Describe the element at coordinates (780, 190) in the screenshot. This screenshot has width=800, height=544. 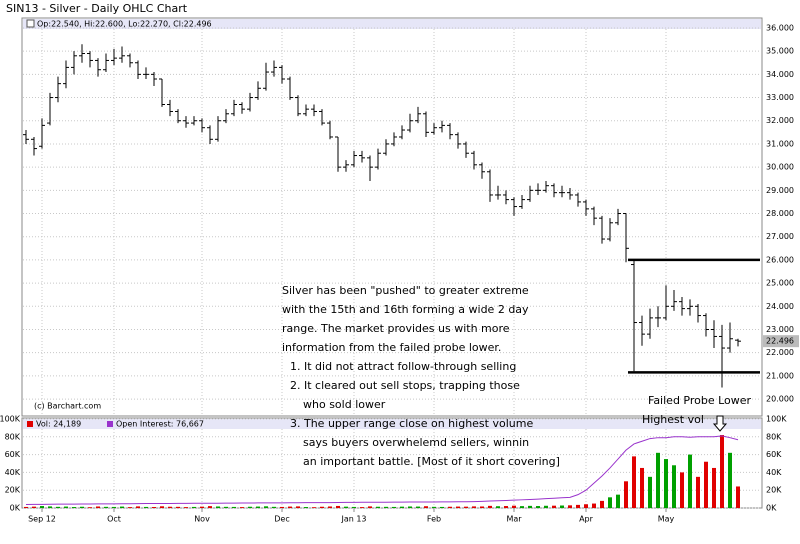
I see `y-tick-label: 29.000` at that location.